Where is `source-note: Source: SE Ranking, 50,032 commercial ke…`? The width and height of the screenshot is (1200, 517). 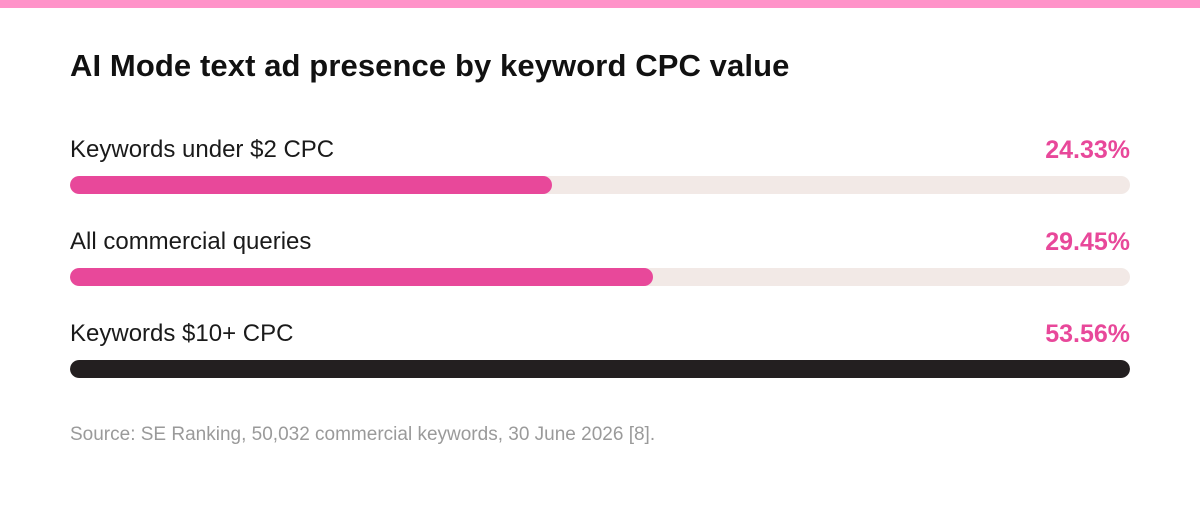 source-note: Source: SE Ranking, 50,032 commercial ke… is located at coordinates (363, 434).